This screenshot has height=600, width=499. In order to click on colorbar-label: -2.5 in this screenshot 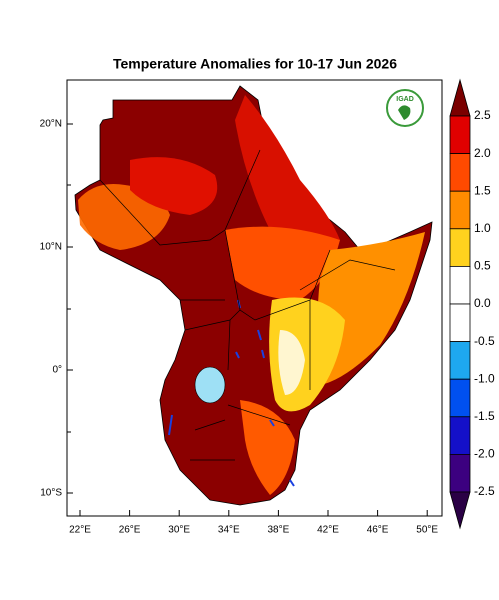, I will do `click(484, 491)`.